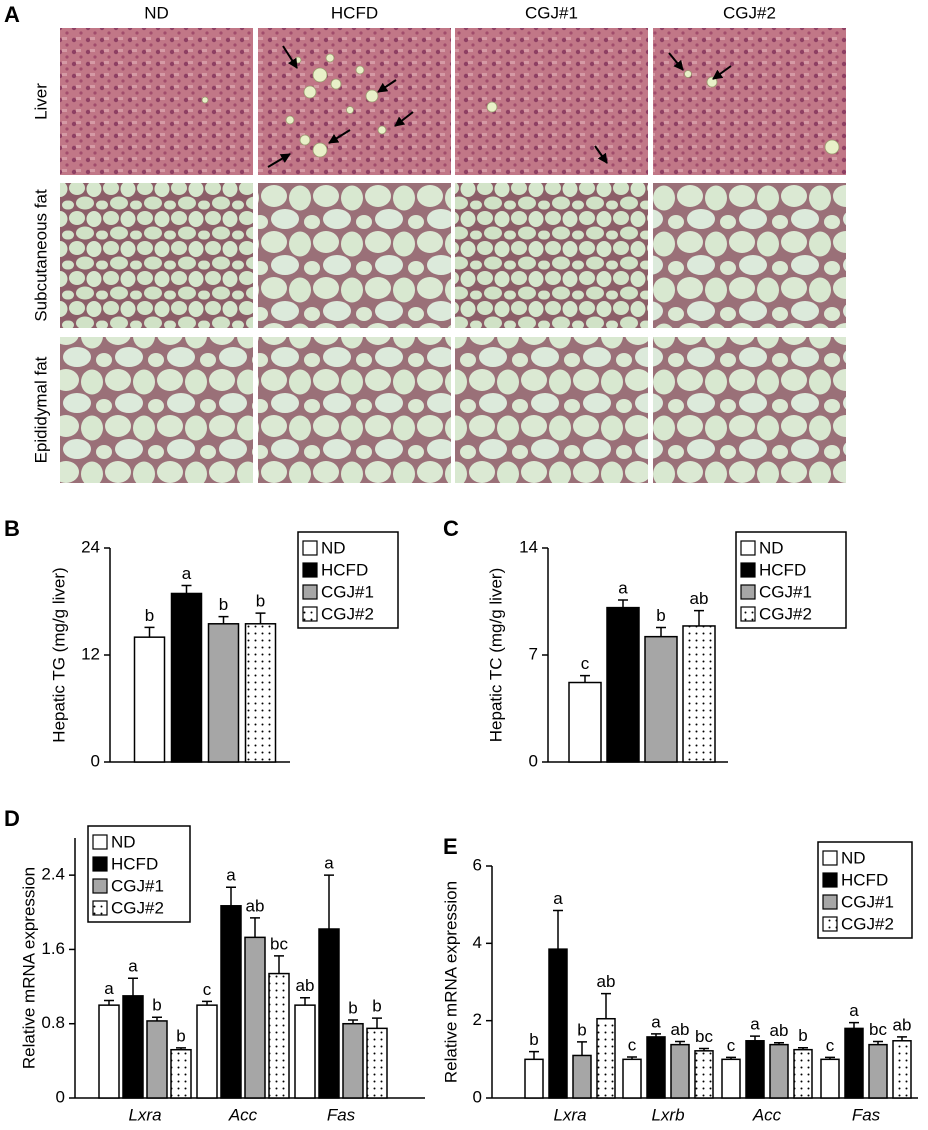 The height and width of the screenshot is (1130, 928). What do you see at coordinates (477, 942) in the screenshot?
I see `y-tick-label: 4` at bounding box center [477, 942].